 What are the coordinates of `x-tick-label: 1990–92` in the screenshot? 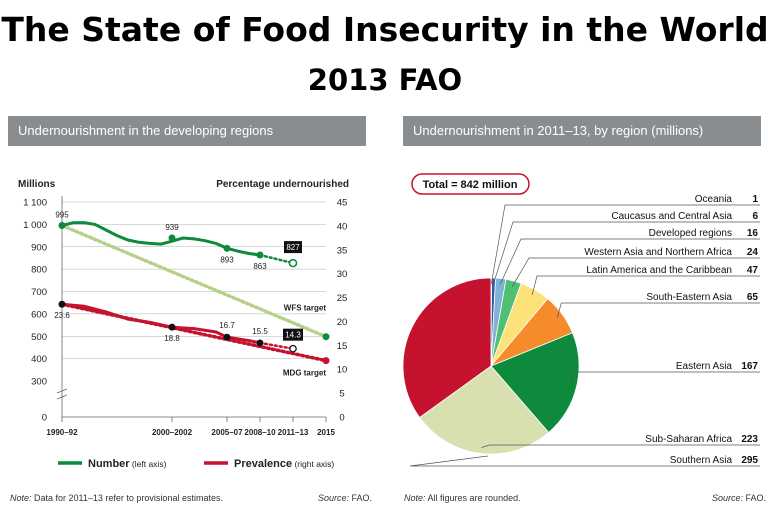 It's located at (62, 432).